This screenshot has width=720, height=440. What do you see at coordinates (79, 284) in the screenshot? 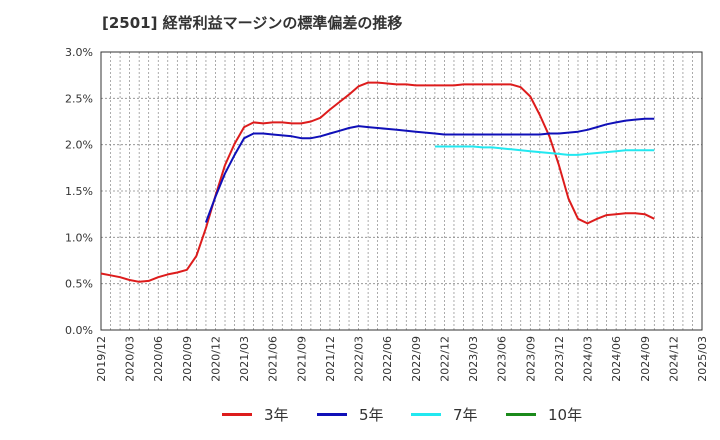
I see `y-tick-label: 0.5%` at bounding box center [79, 284].